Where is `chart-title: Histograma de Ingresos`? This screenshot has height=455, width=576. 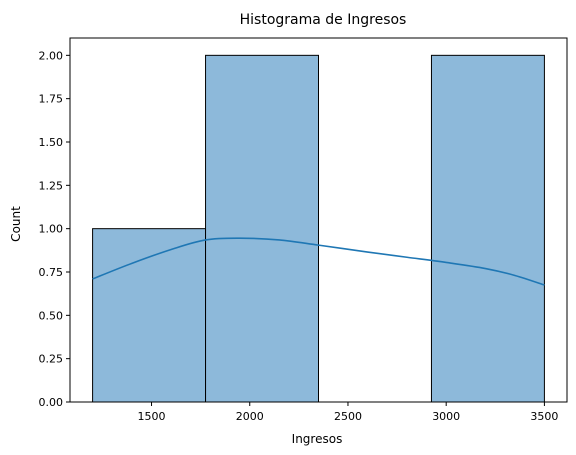 chart-title: Histograma de Ingresos is located at coordinates (323, 20).